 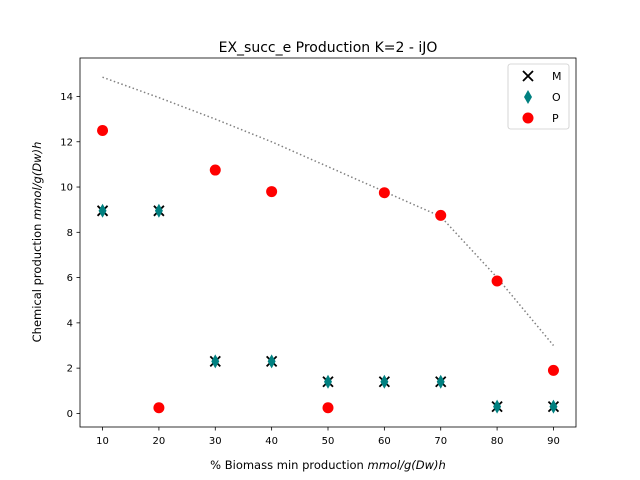 What do you see at coordinates (70, 278) in the screenshot?
I see `y-tick-label: 6` at bounding box center [70, 278].